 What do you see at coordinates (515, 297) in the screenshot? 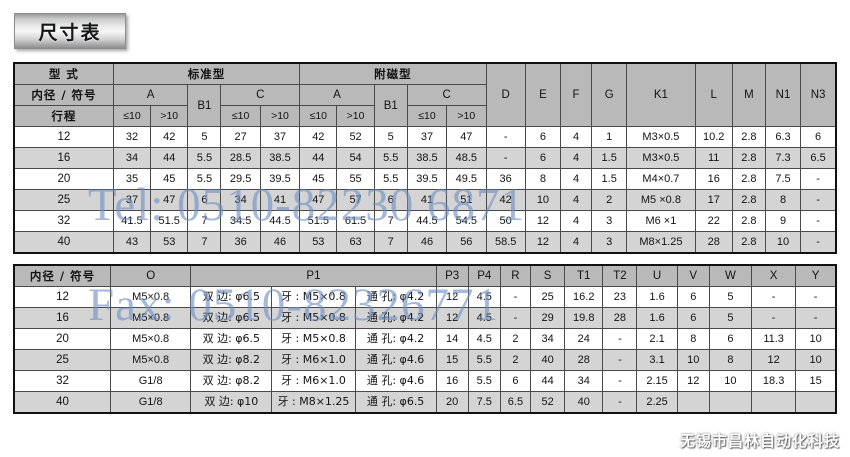
I see `cell-R: -` at bounding box center [515, 297].